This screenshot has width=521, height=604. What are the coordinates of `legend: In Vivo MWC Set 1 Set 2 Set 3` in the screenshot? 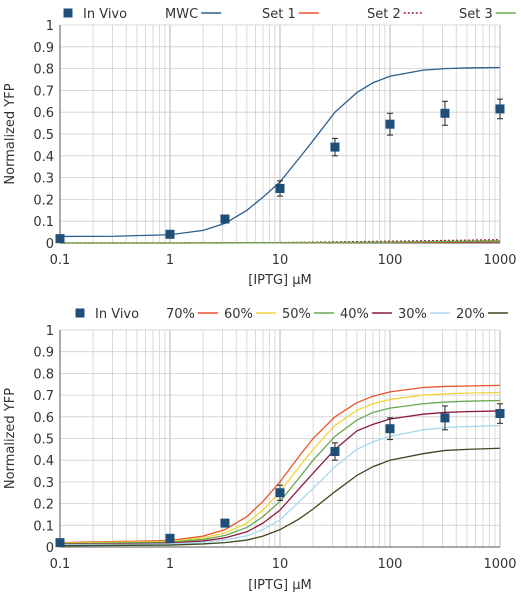 It's located at (289, 14).